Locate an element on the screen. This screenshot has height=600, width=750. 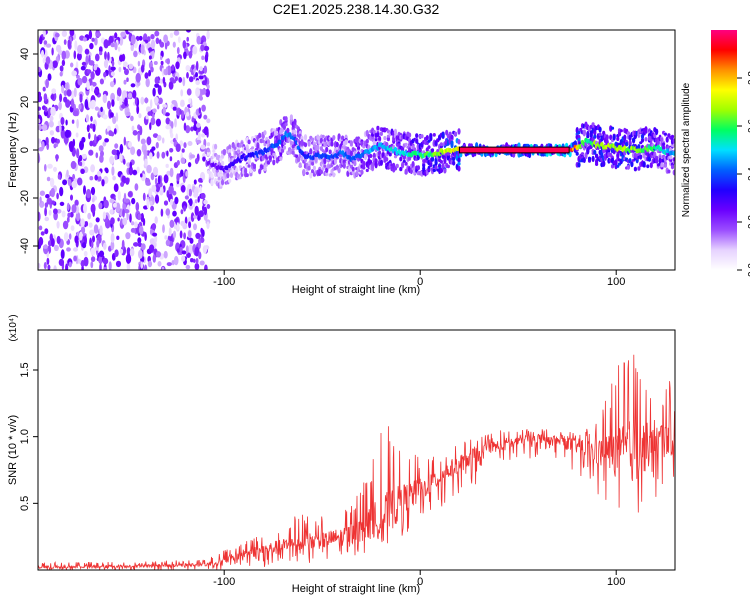
snr-y-tick-label: 0.5 is located at coordinates (25, 503).